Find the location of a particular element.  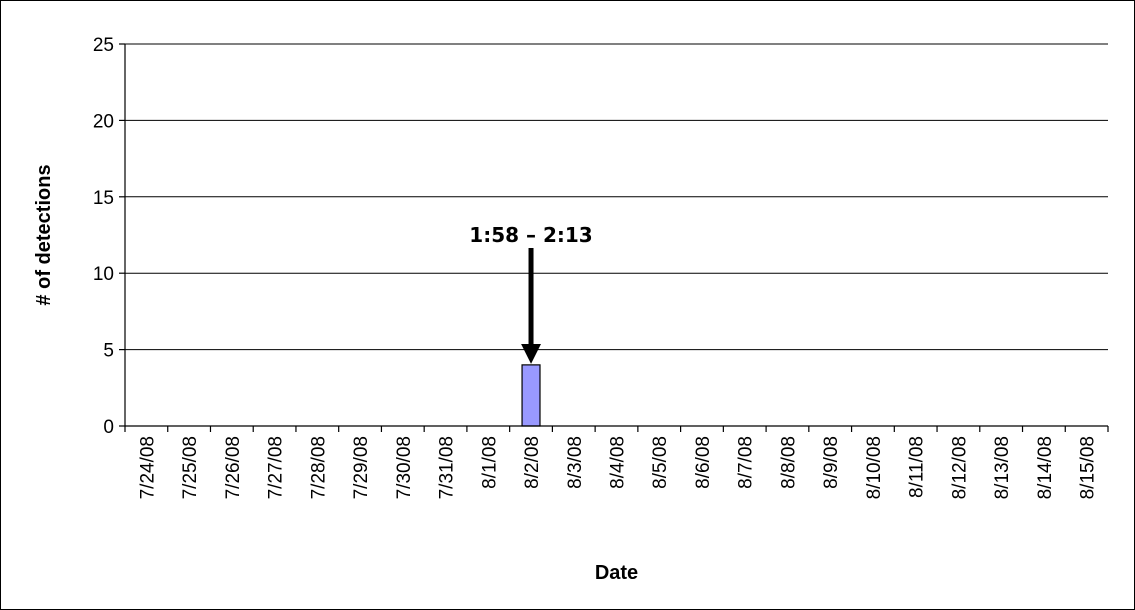

y-axis-title: # of detections is located at coordinates (44, 234).